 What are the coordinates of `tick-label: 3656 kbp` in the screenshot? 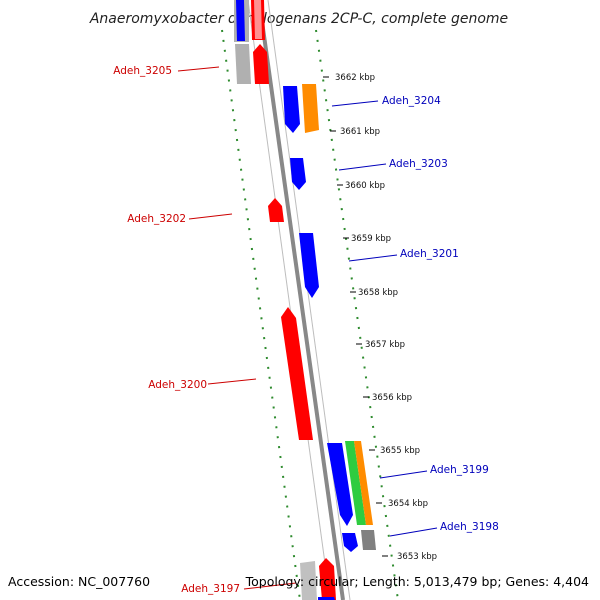 It's located at (392, 398).